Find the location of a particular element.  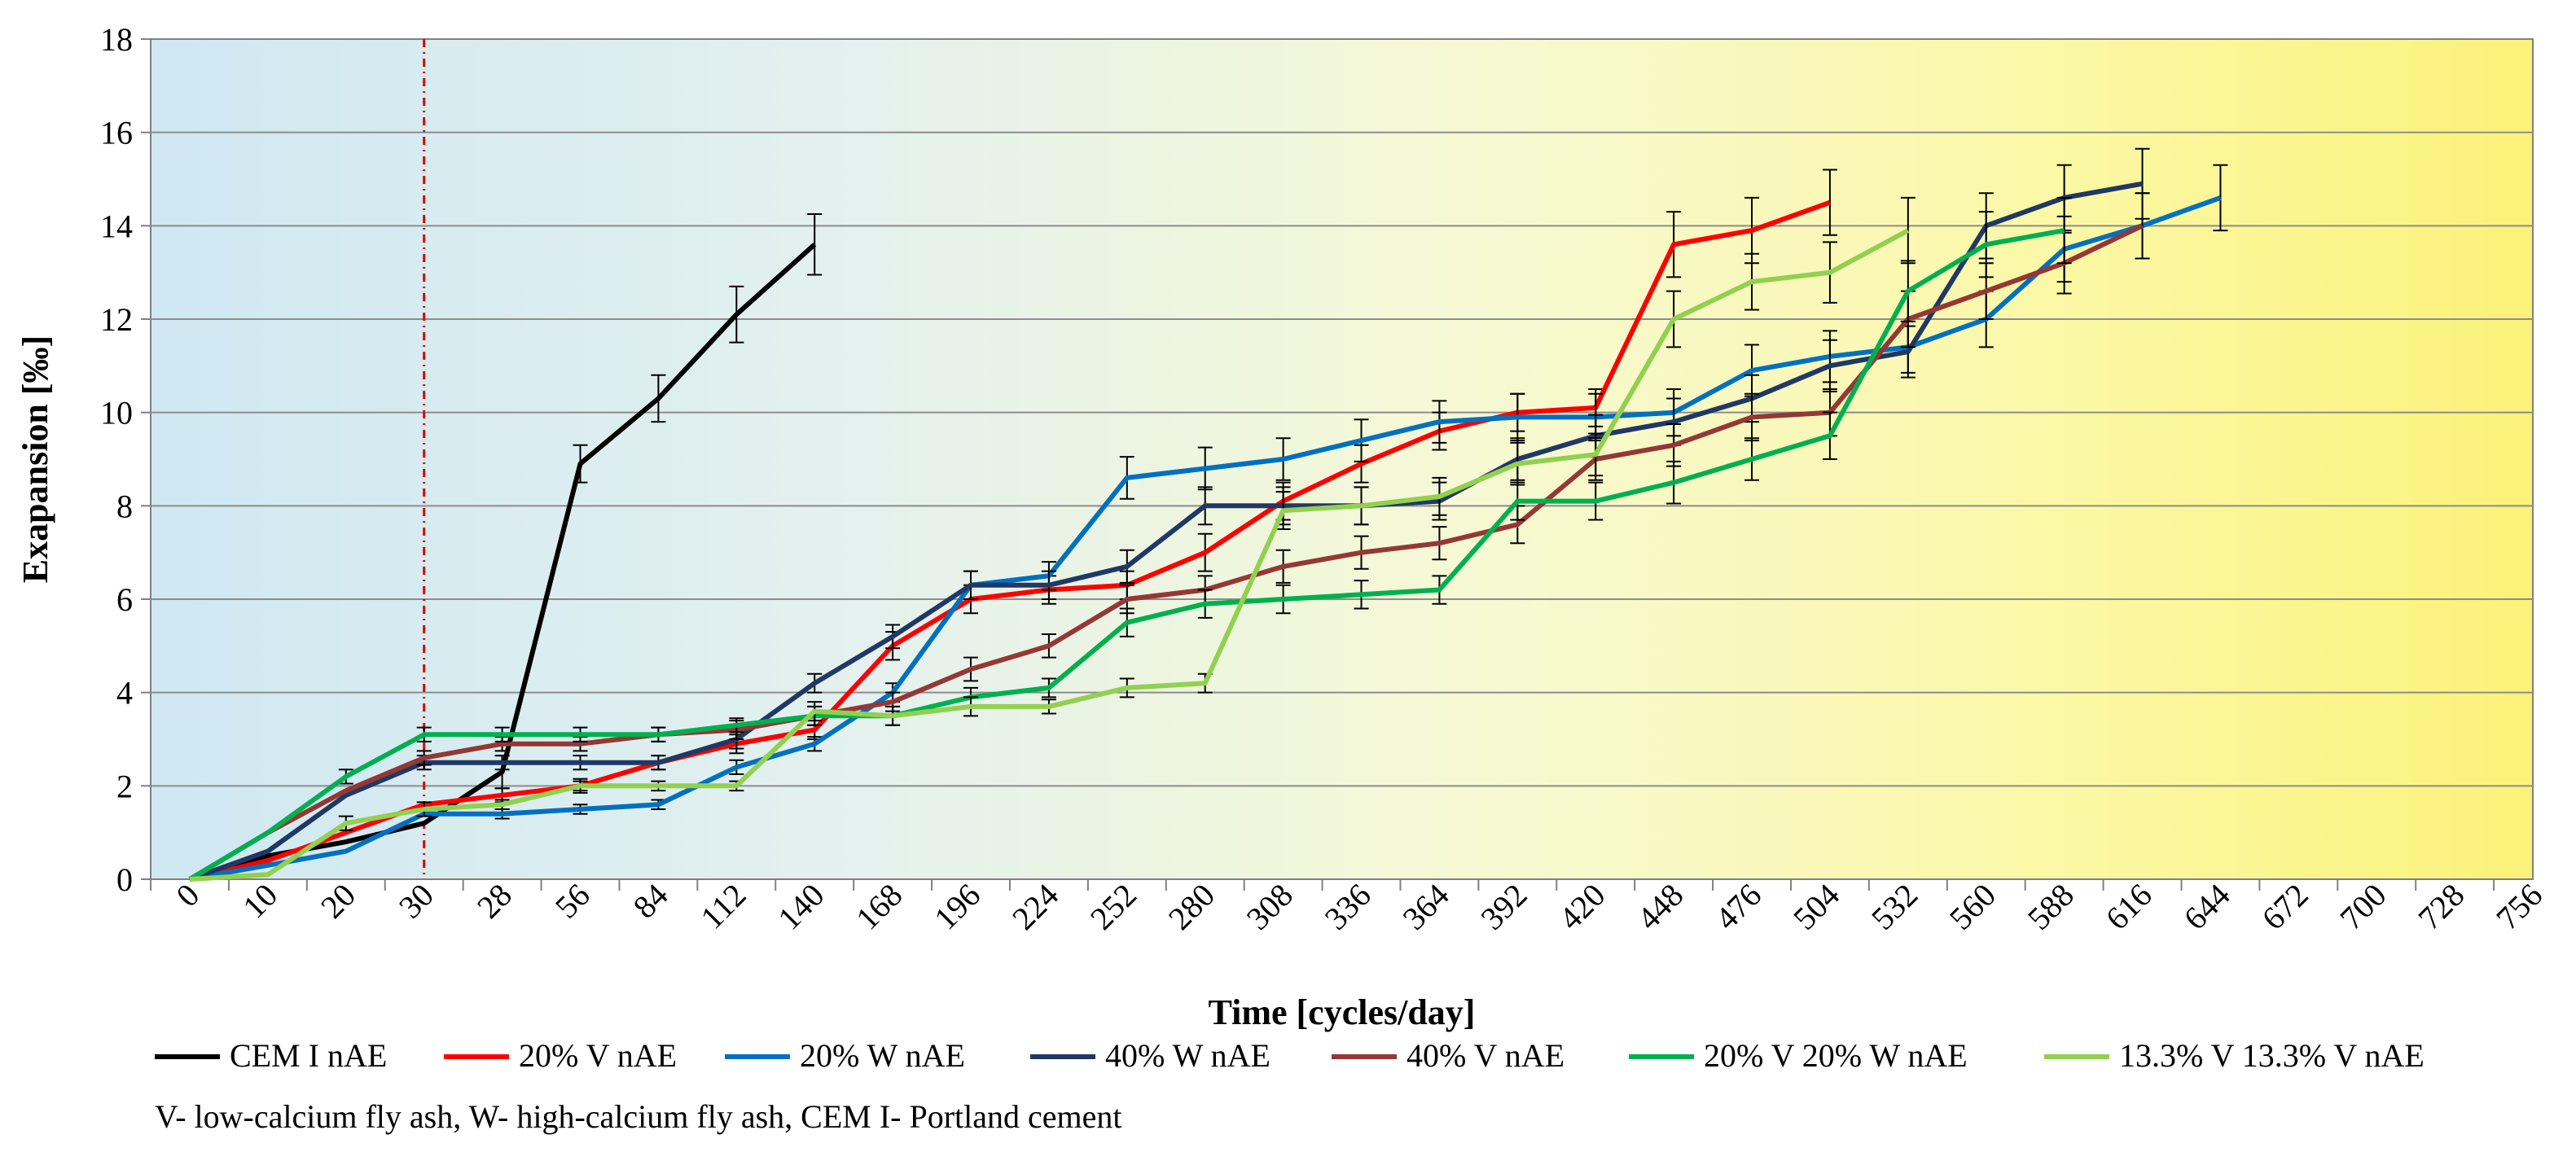

x-tick-label: 30 is located at coordinates (416, 901).